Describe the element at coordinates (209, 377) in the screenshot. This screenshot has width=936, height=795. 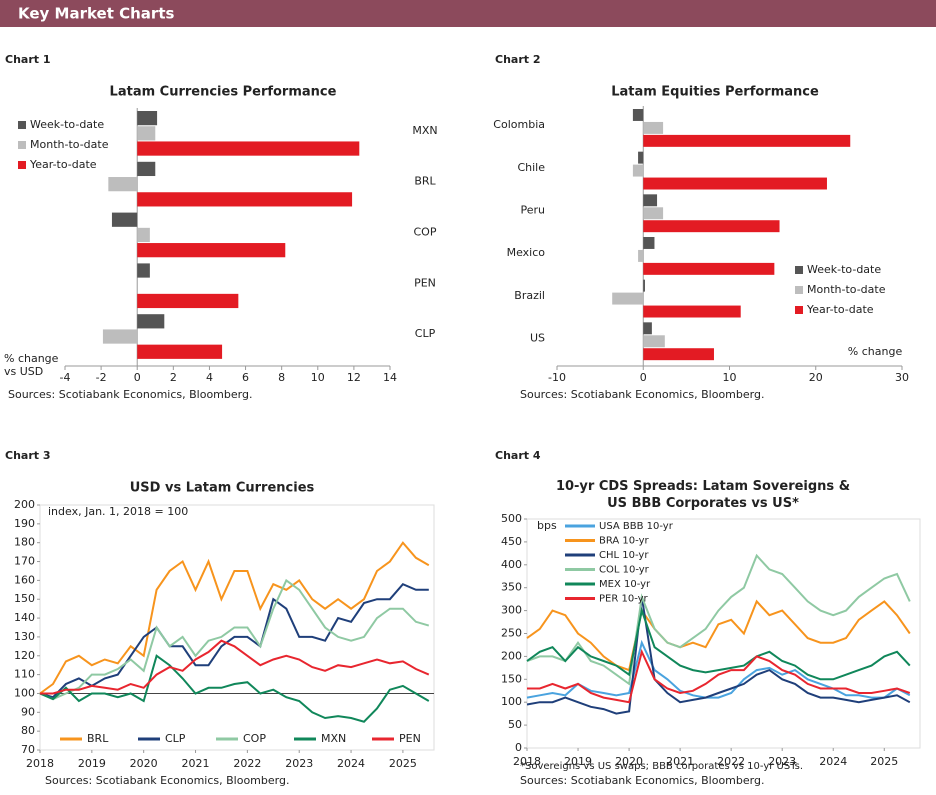
I see `x-tick-label: 4` at that location.